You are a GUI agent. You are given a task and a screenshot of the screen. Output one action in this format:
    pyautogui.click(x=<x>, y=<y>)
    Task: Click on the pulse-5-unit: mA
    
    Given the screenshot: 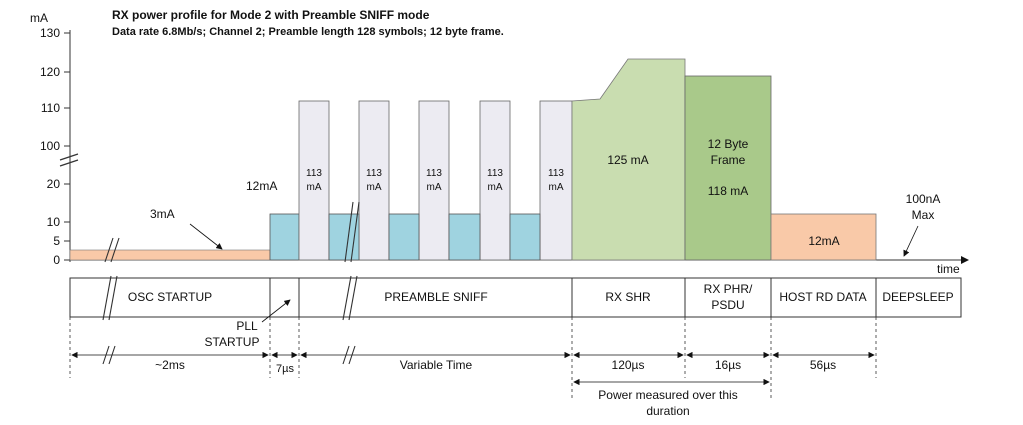 What is the action you would take?
    pyautogui.click(x=556, y=187)
    